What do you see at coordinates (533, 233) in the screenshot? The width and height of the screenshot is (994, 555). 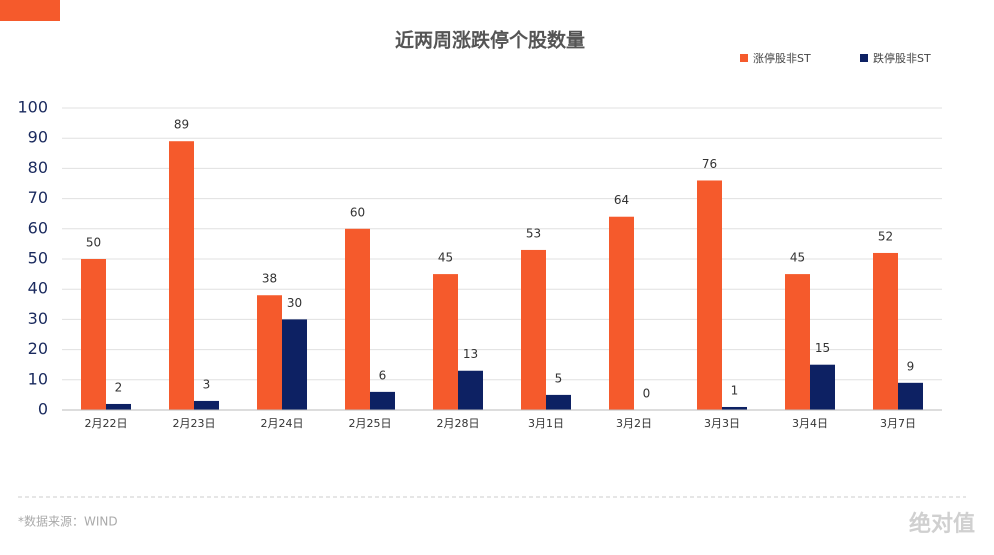 I see `data-label: 53` at bounding box center [533, 233].